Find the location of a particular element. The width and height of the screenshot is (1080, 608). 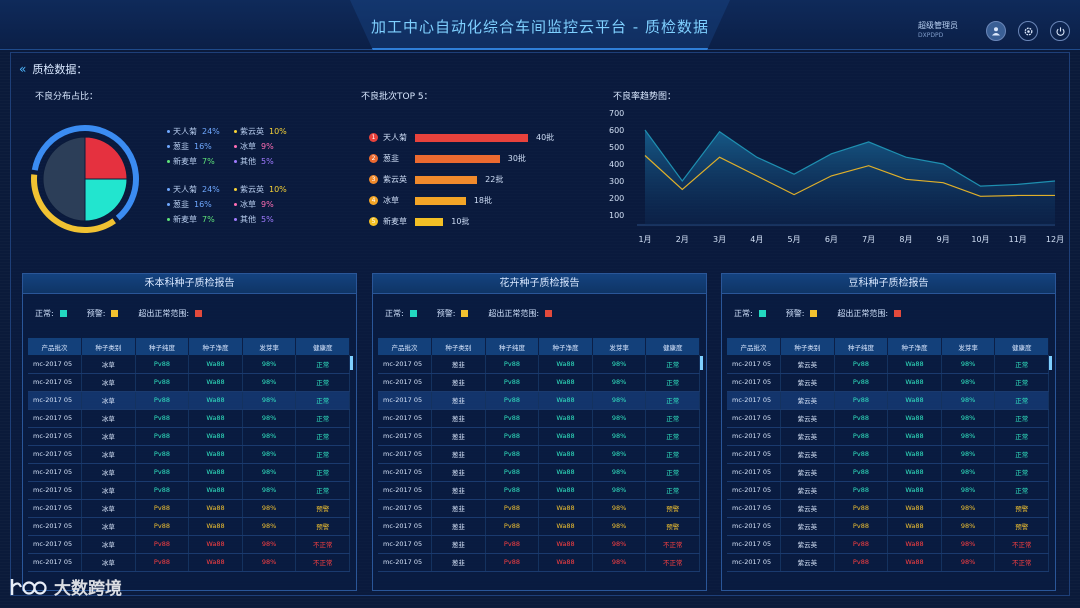

cell-health: 不正常 is located at coordinates (1021, 562).